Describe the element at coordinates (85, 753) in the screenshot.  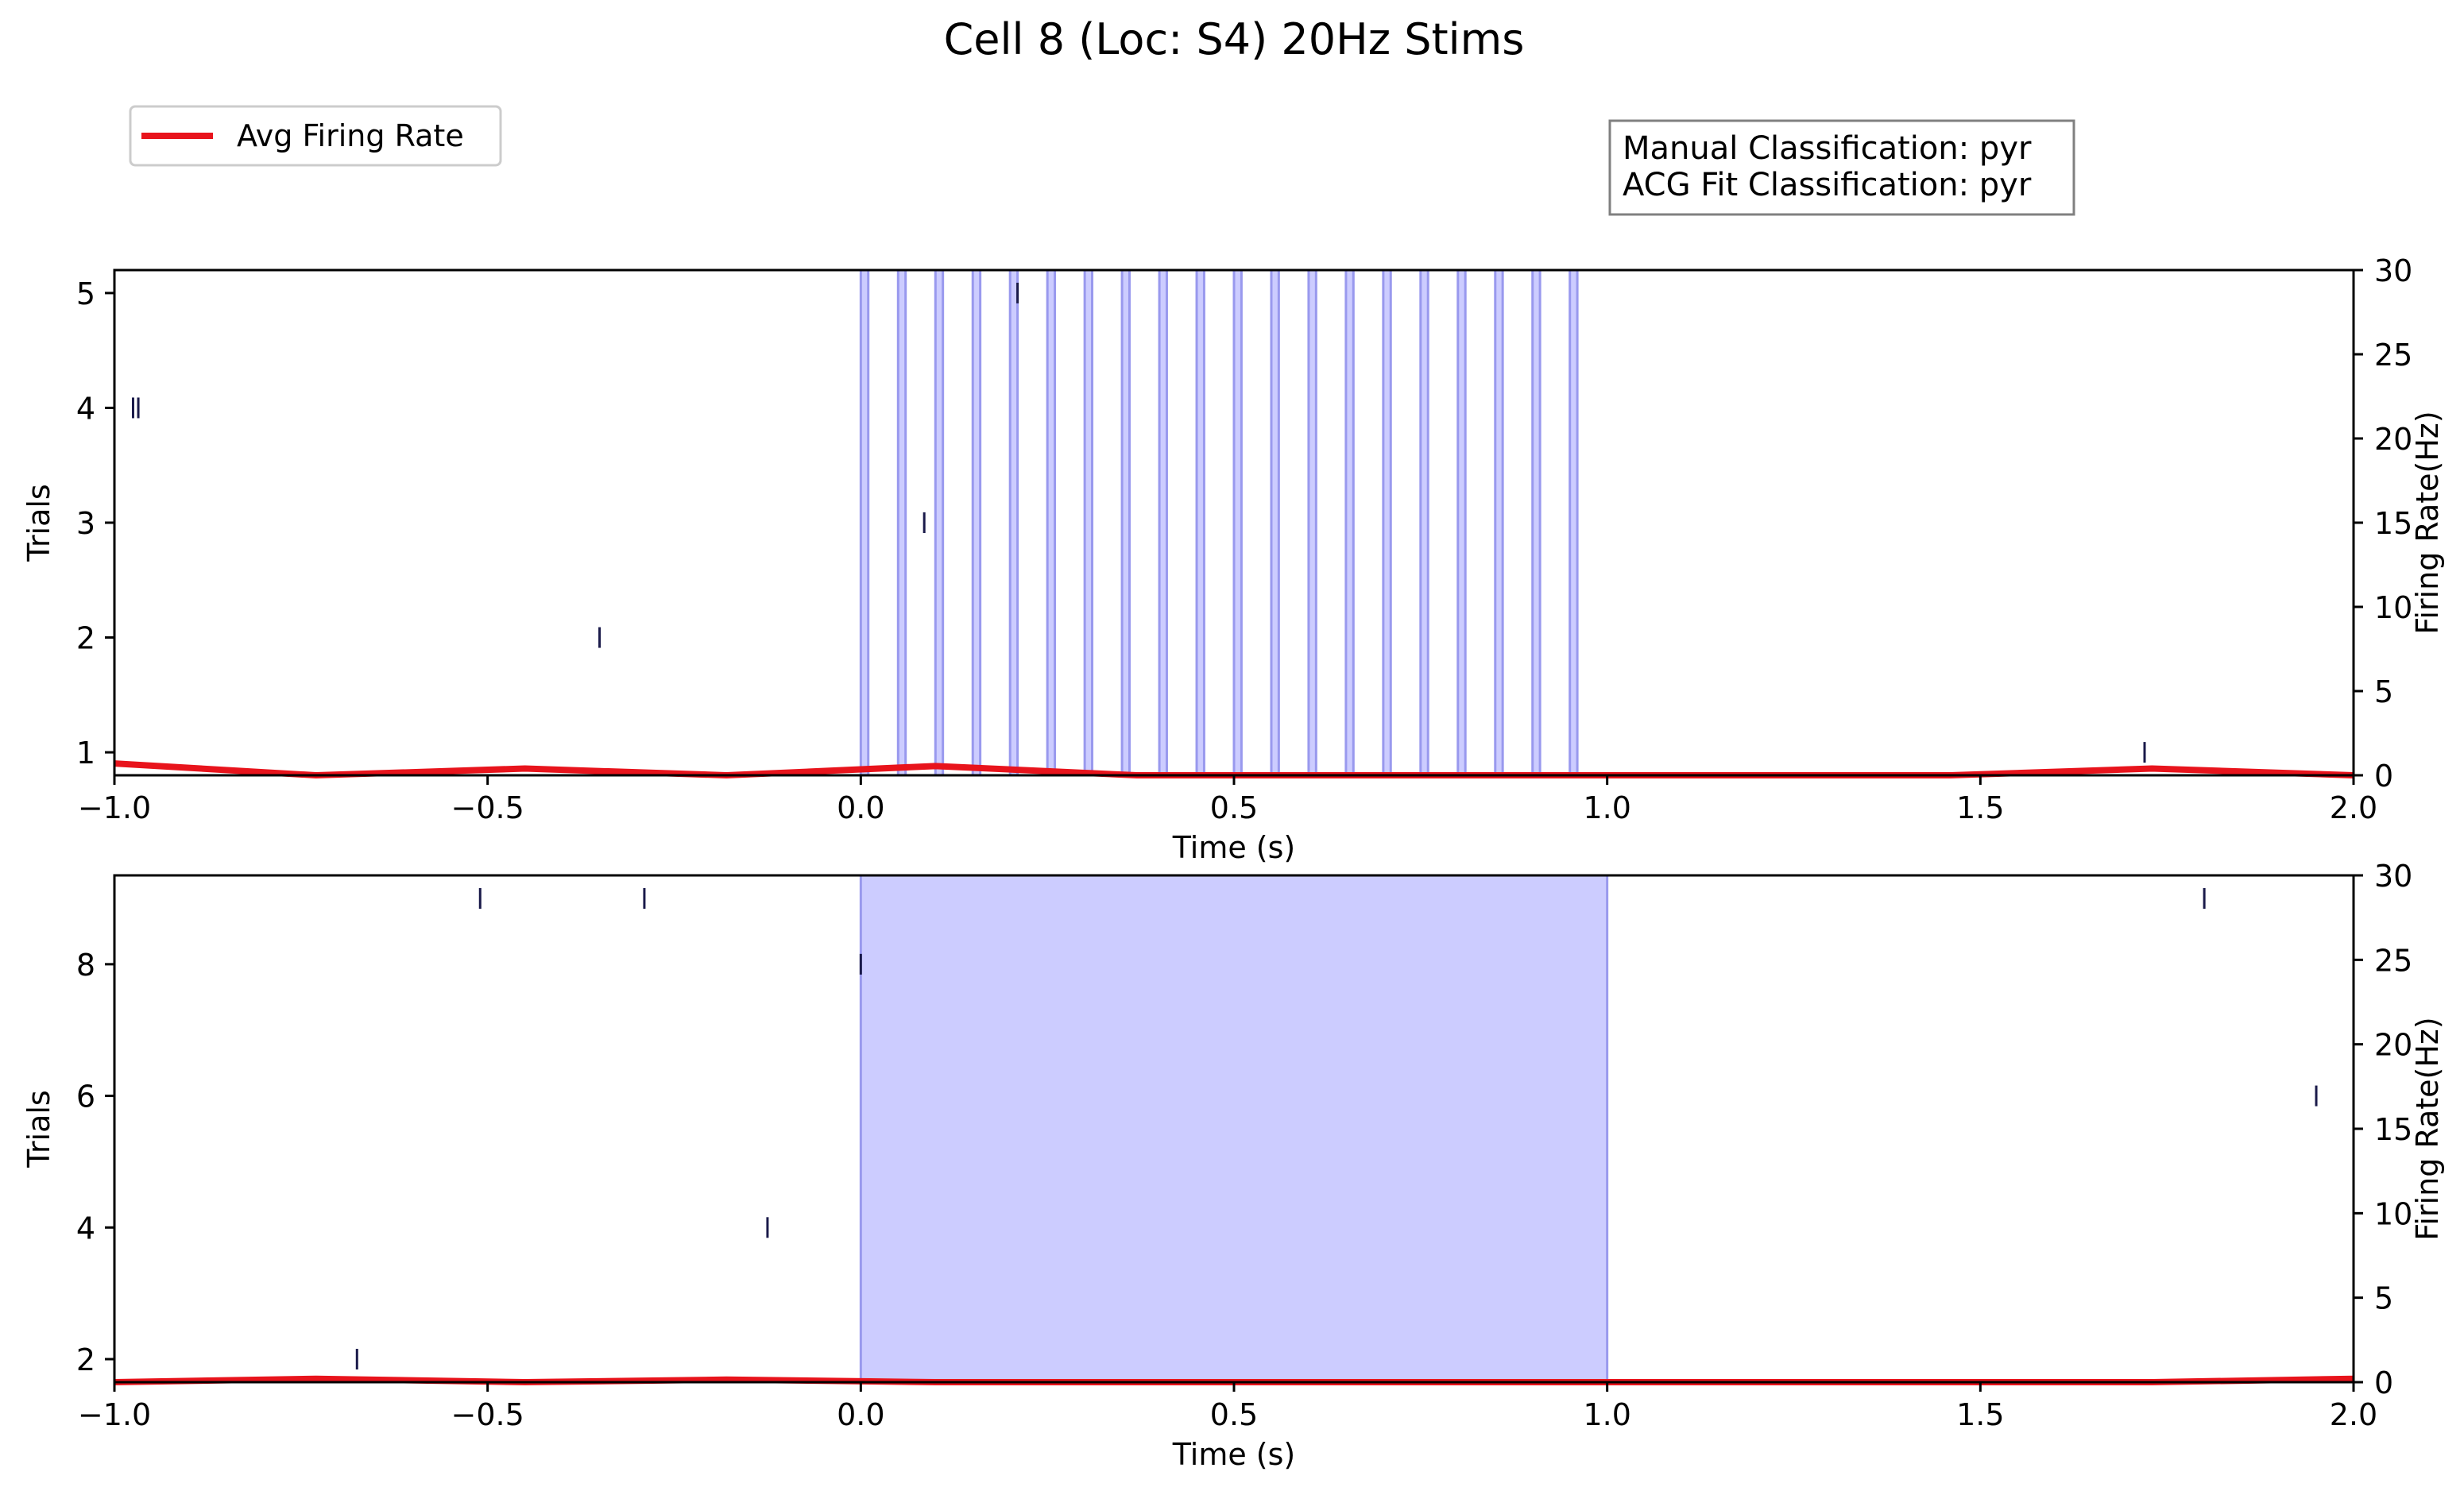
I see `y-tick-label: 1` at that location.